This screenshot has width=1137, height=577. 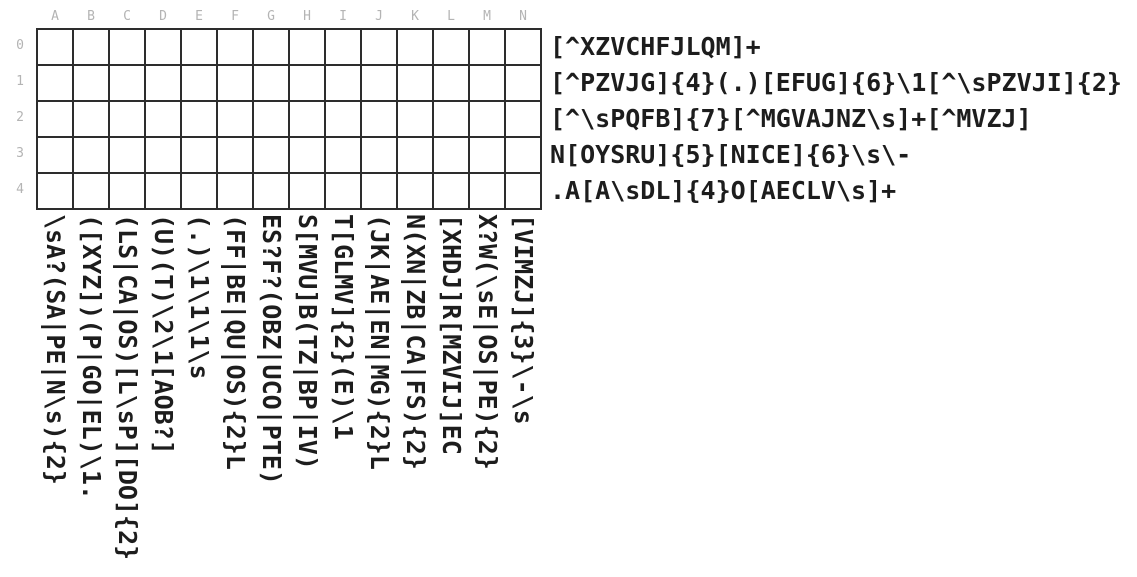 What do you see at coordinates (235, 342) in the screenshot?
I see `column-clue-f: (FF|BE|QU|OS){2}L` at bounding box center [235, 342].